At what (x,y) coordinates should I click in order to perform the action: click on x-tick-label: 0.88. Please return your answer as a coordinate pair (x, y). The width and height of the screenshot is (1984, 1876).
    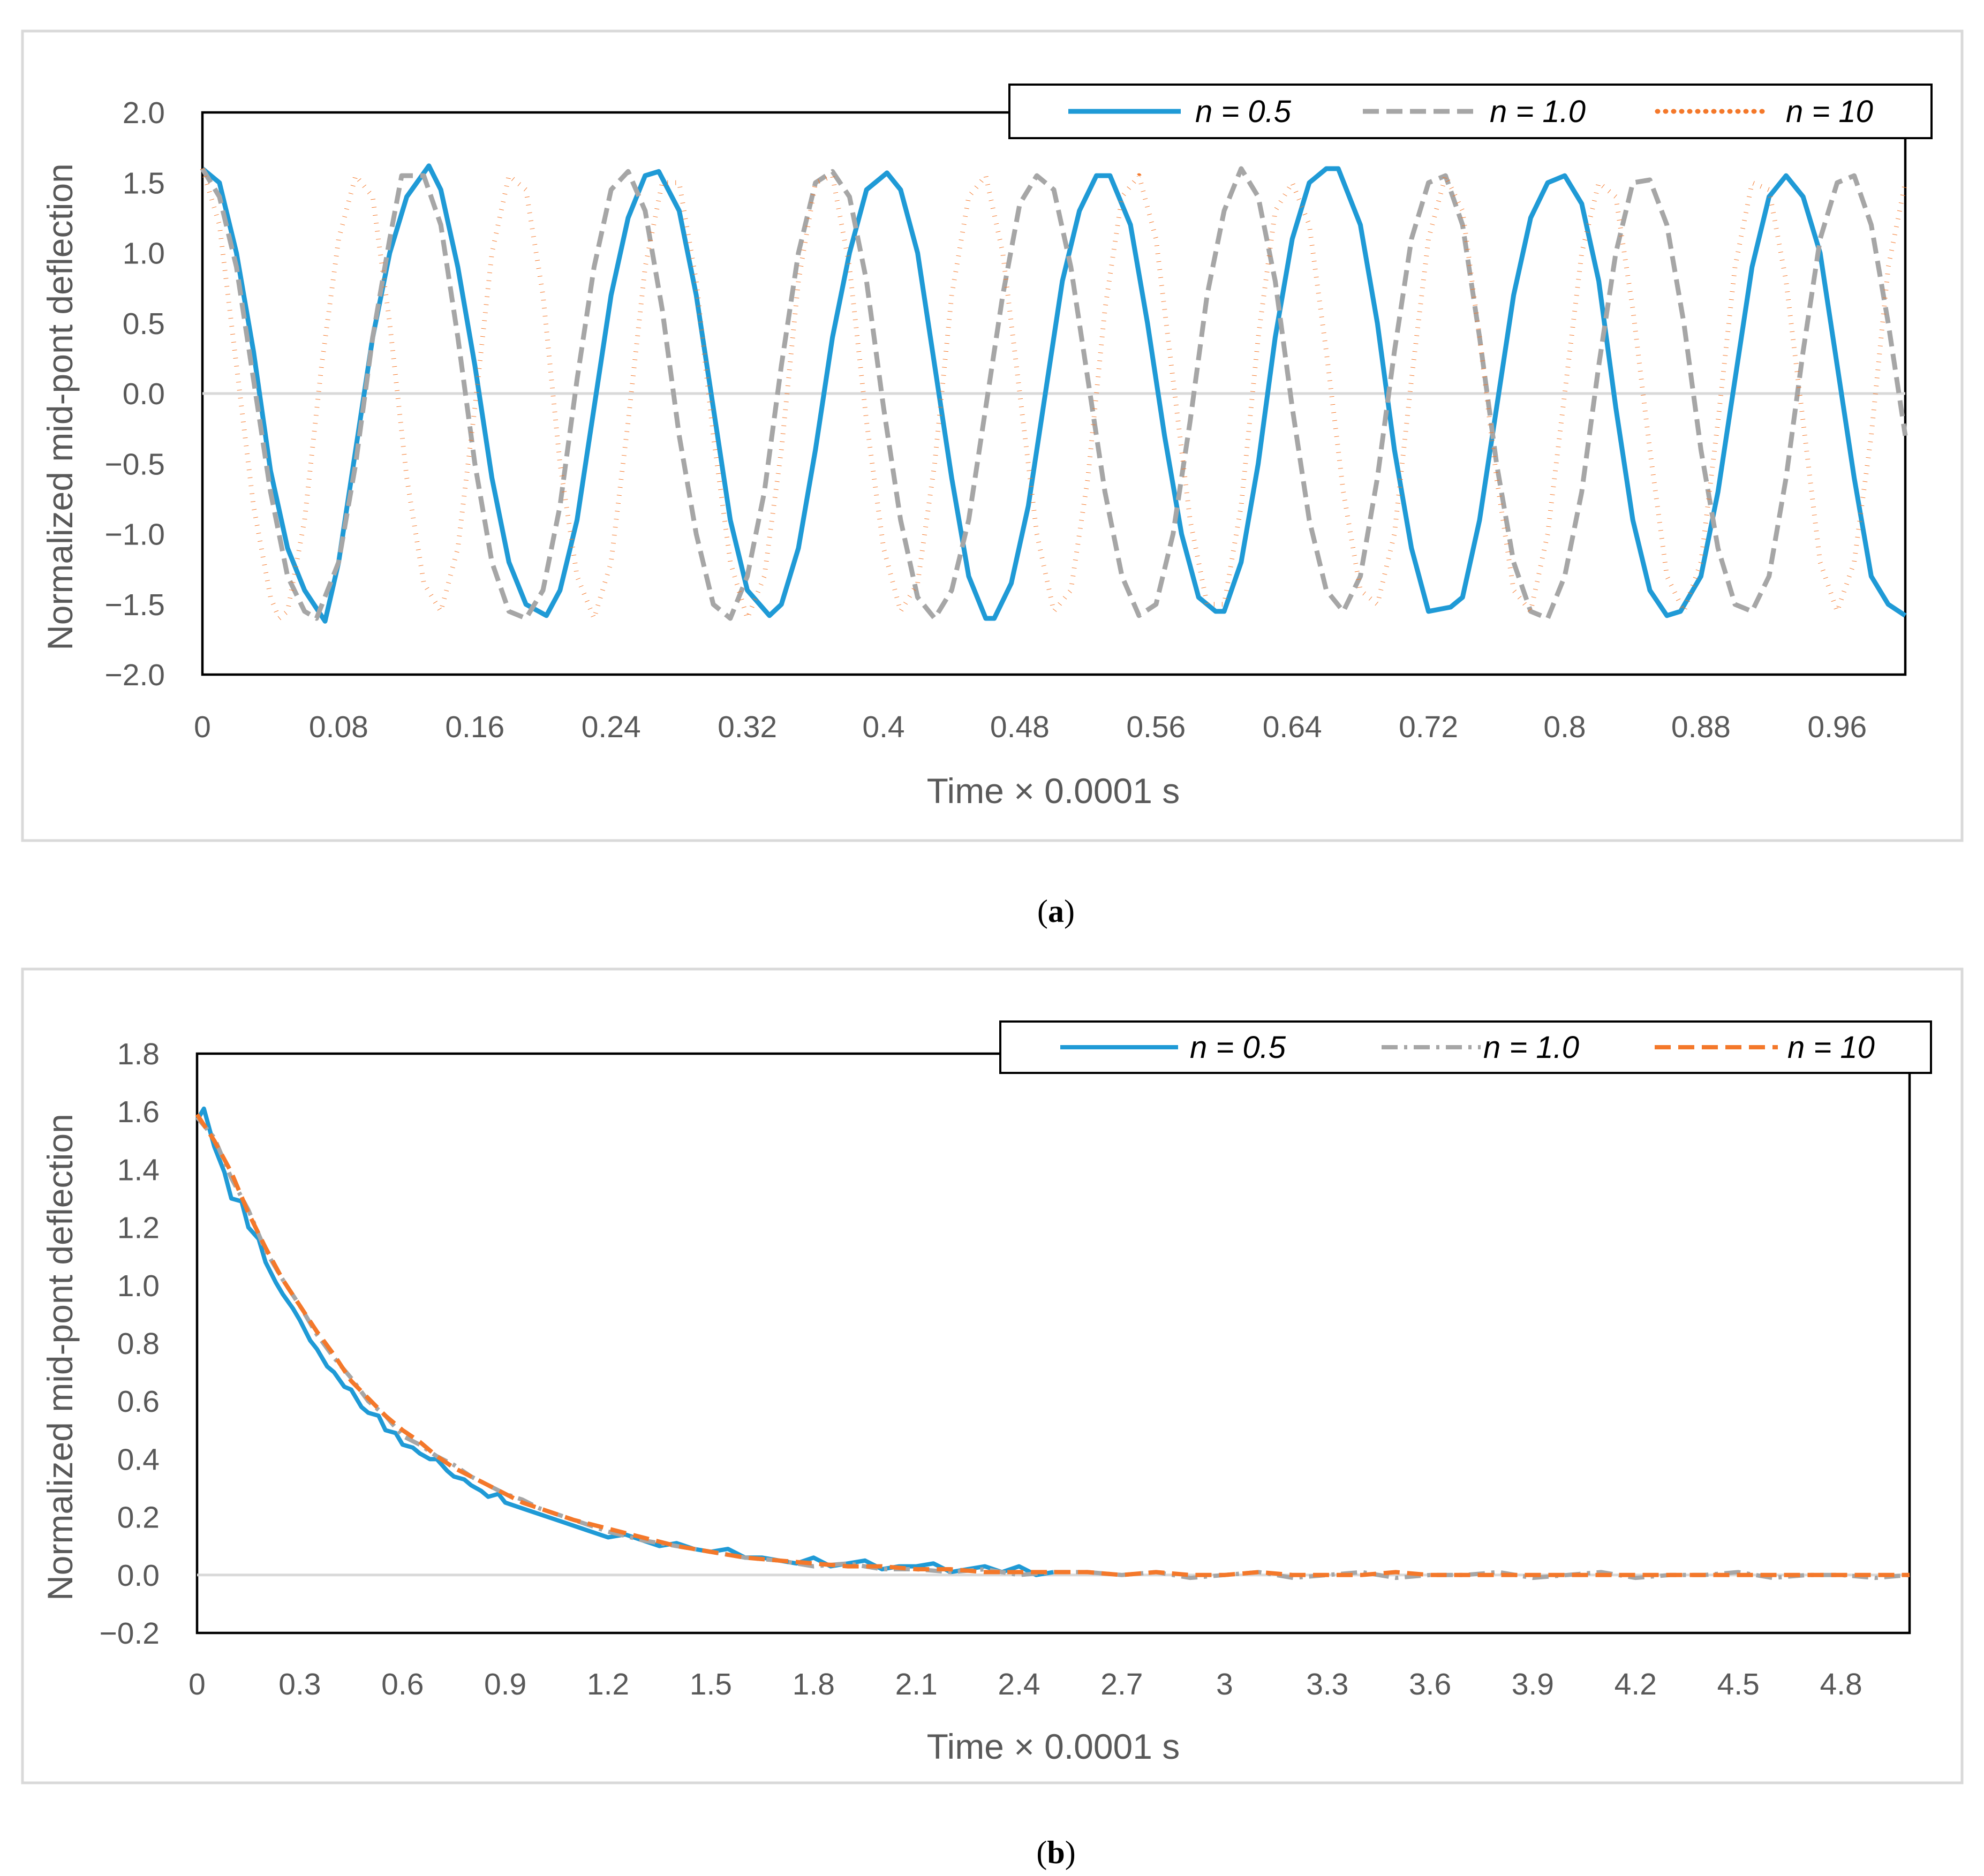
    Looking at the image, I should click on (1701, 727).